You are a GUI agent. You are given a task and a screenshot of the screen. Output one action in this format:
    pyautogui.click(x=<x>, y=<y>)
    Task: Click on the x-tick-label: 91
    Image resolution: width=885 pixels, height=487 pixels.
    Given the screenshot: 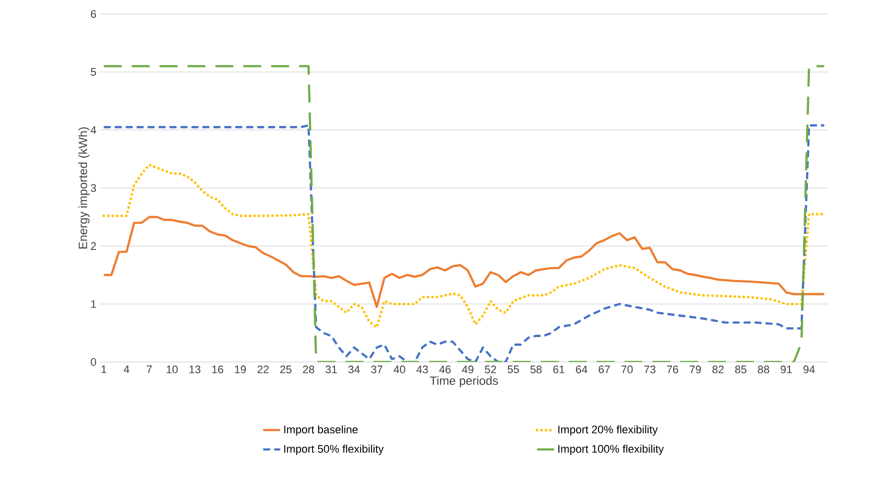 What is the action you would take?
    pyautogui.click(x=786, y=370)
    